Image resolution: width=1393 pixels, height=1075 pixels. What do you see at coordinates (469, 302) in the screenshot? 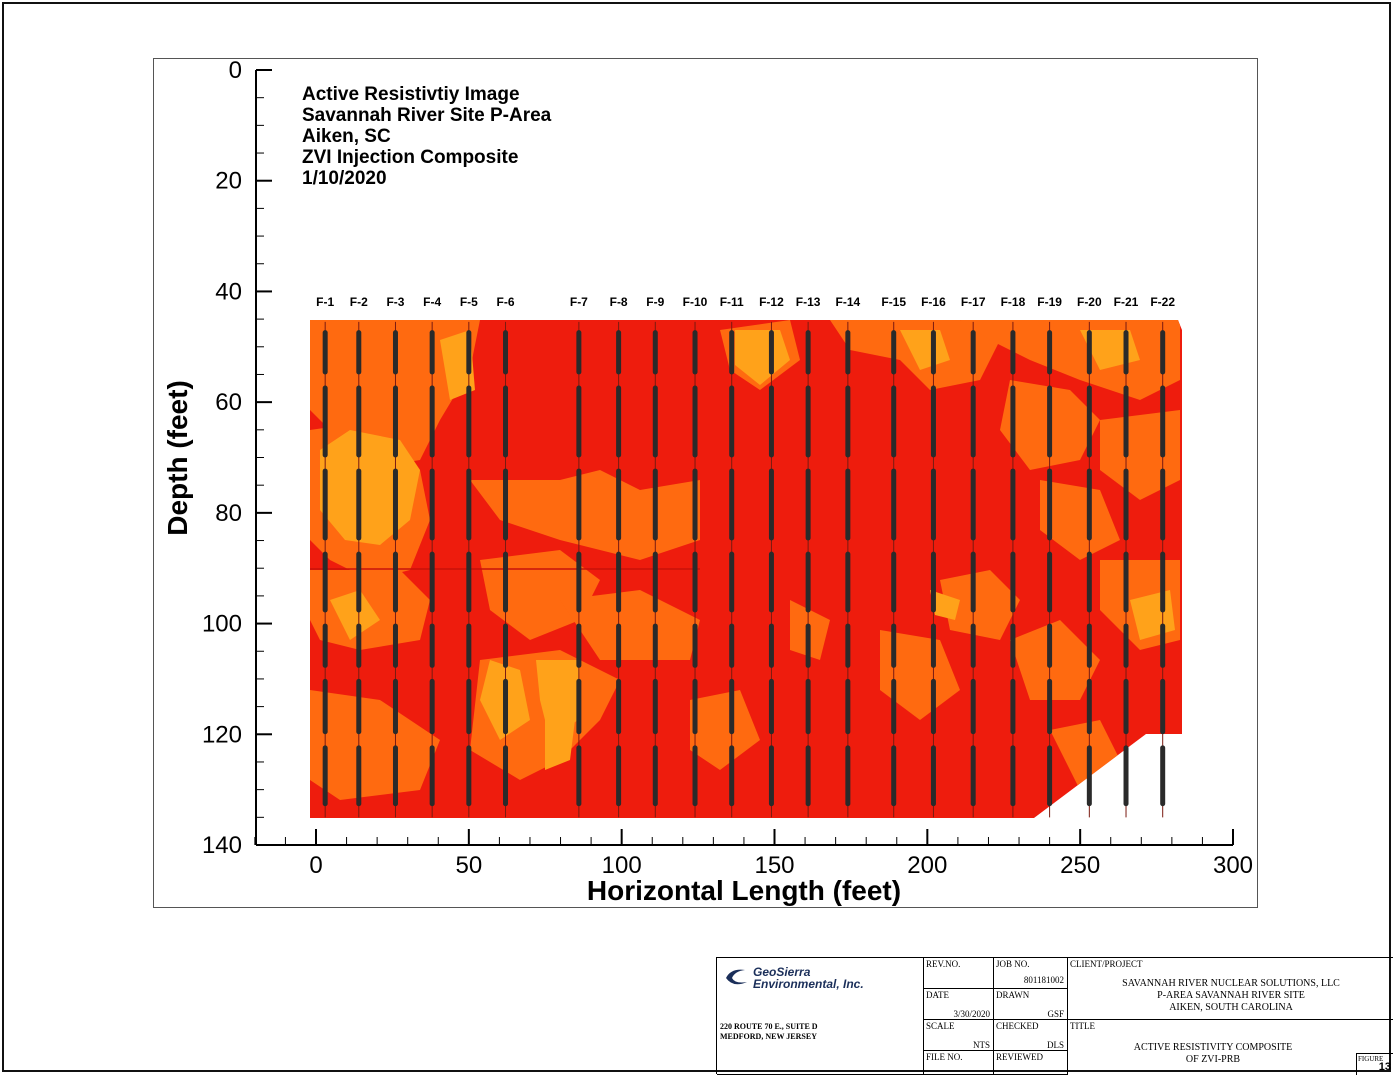
I see `well-label: F-5` at bounding box center [469, 302].